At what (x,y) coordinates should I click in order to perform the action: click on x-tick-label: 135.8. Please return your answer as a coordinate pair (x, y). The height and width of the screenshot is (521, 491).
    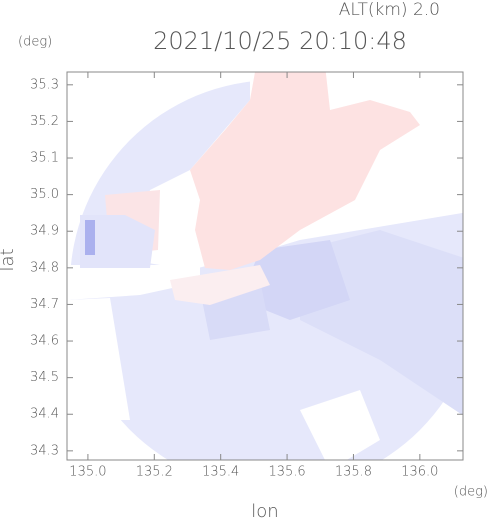
    Looking at the image, I should click on (353, 472).